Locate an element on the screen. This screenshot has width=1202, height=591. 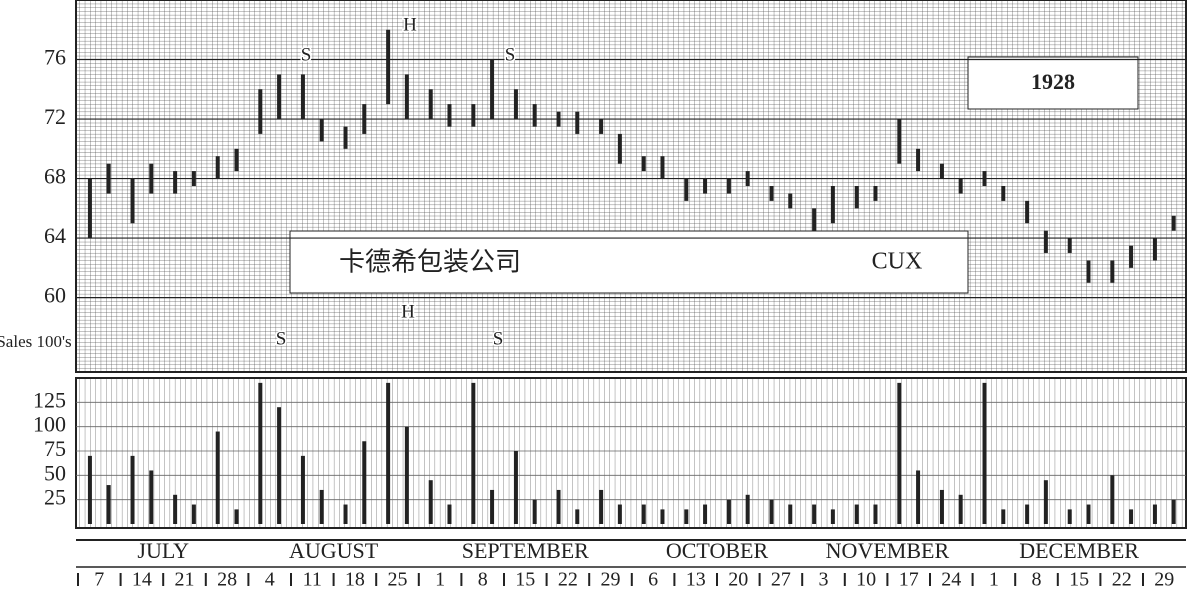
week-label: 28 is located at coordinates (227, 580).